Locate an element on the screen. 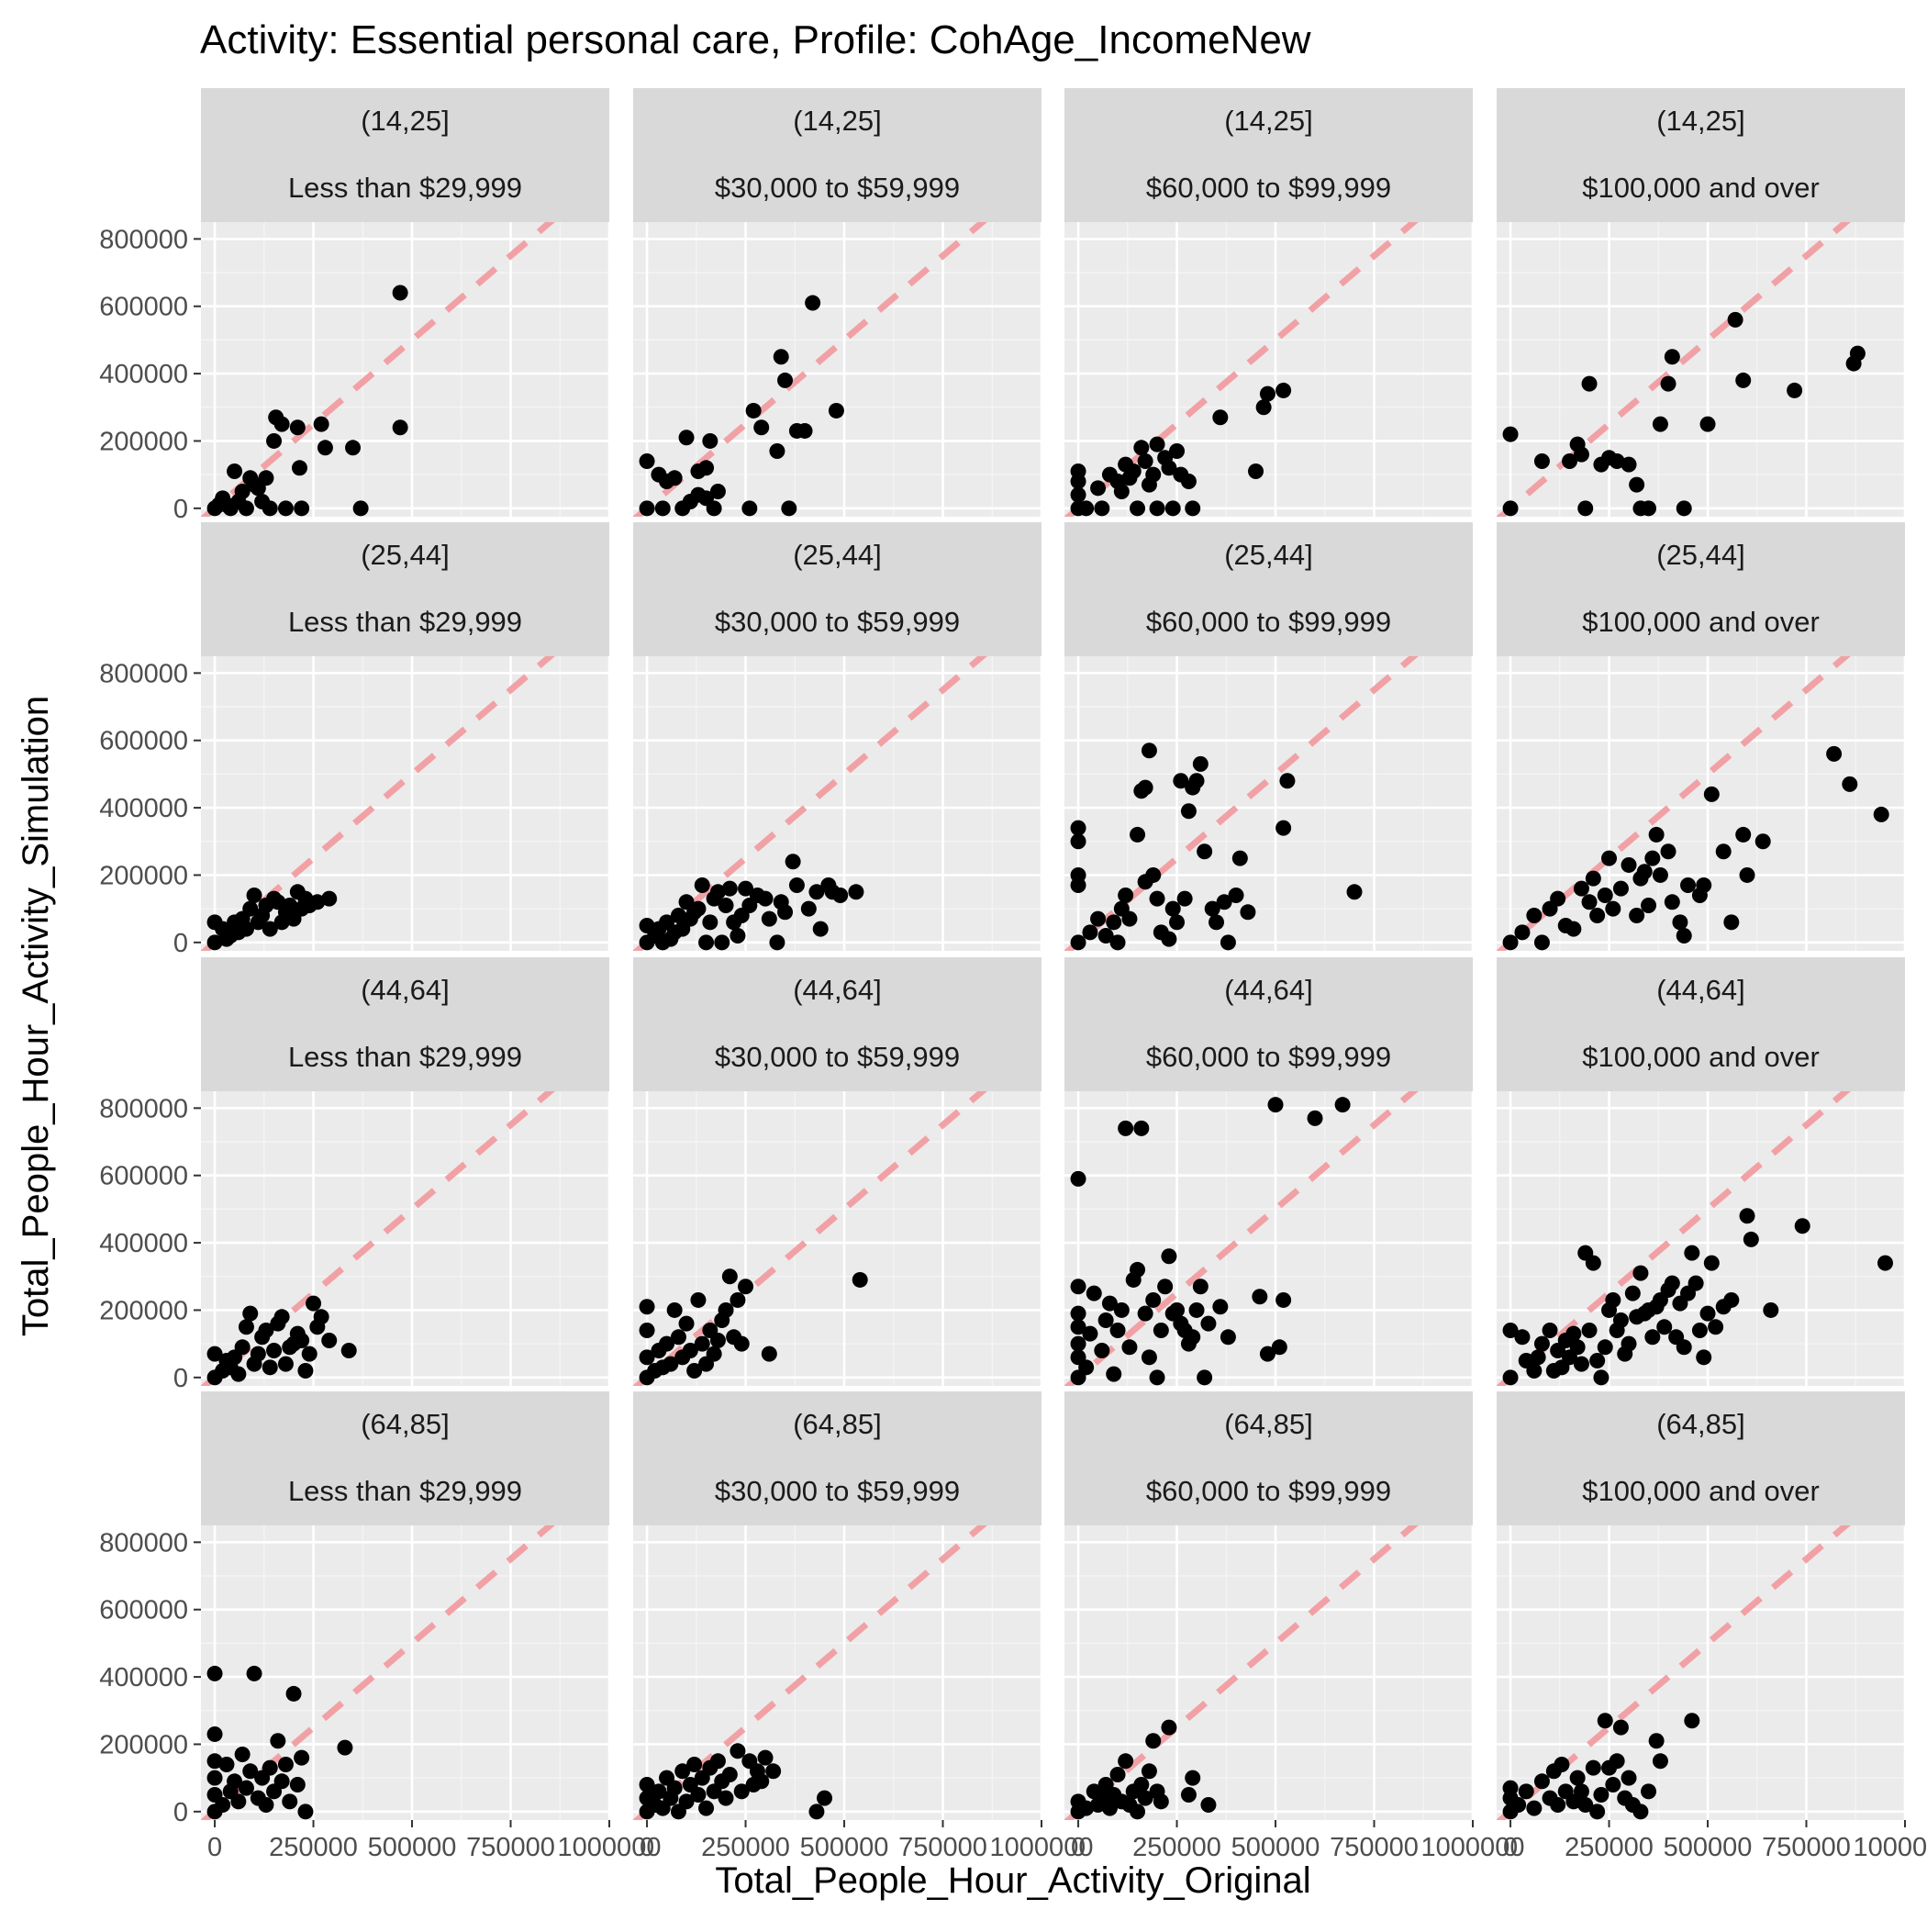 This screenshot has width=1927, height=1932. y-axis-label: Total_People_Hour_Activity_Simulation is located at coordinates (36, 1016).